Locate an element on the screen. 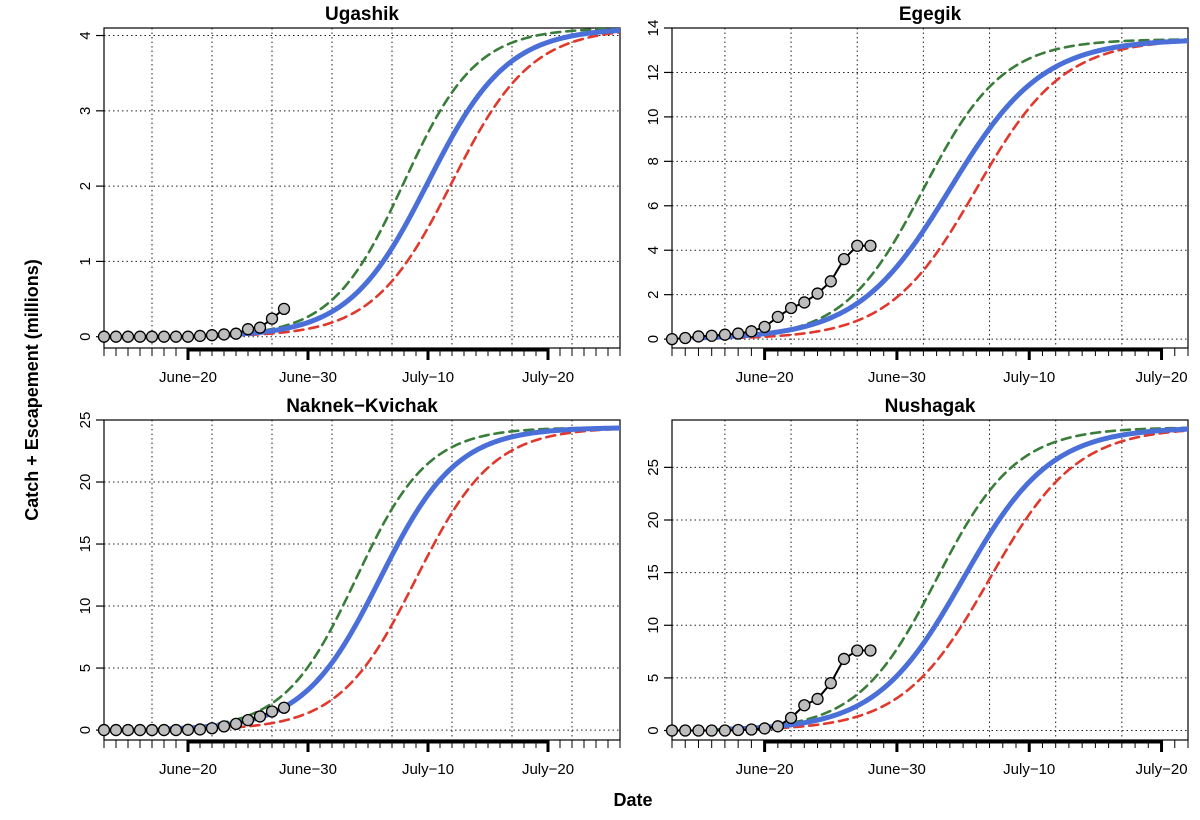 The width and height of the screenshot is (1200, 820). y-tick-label: 15 is located at coordinates (85, 544).